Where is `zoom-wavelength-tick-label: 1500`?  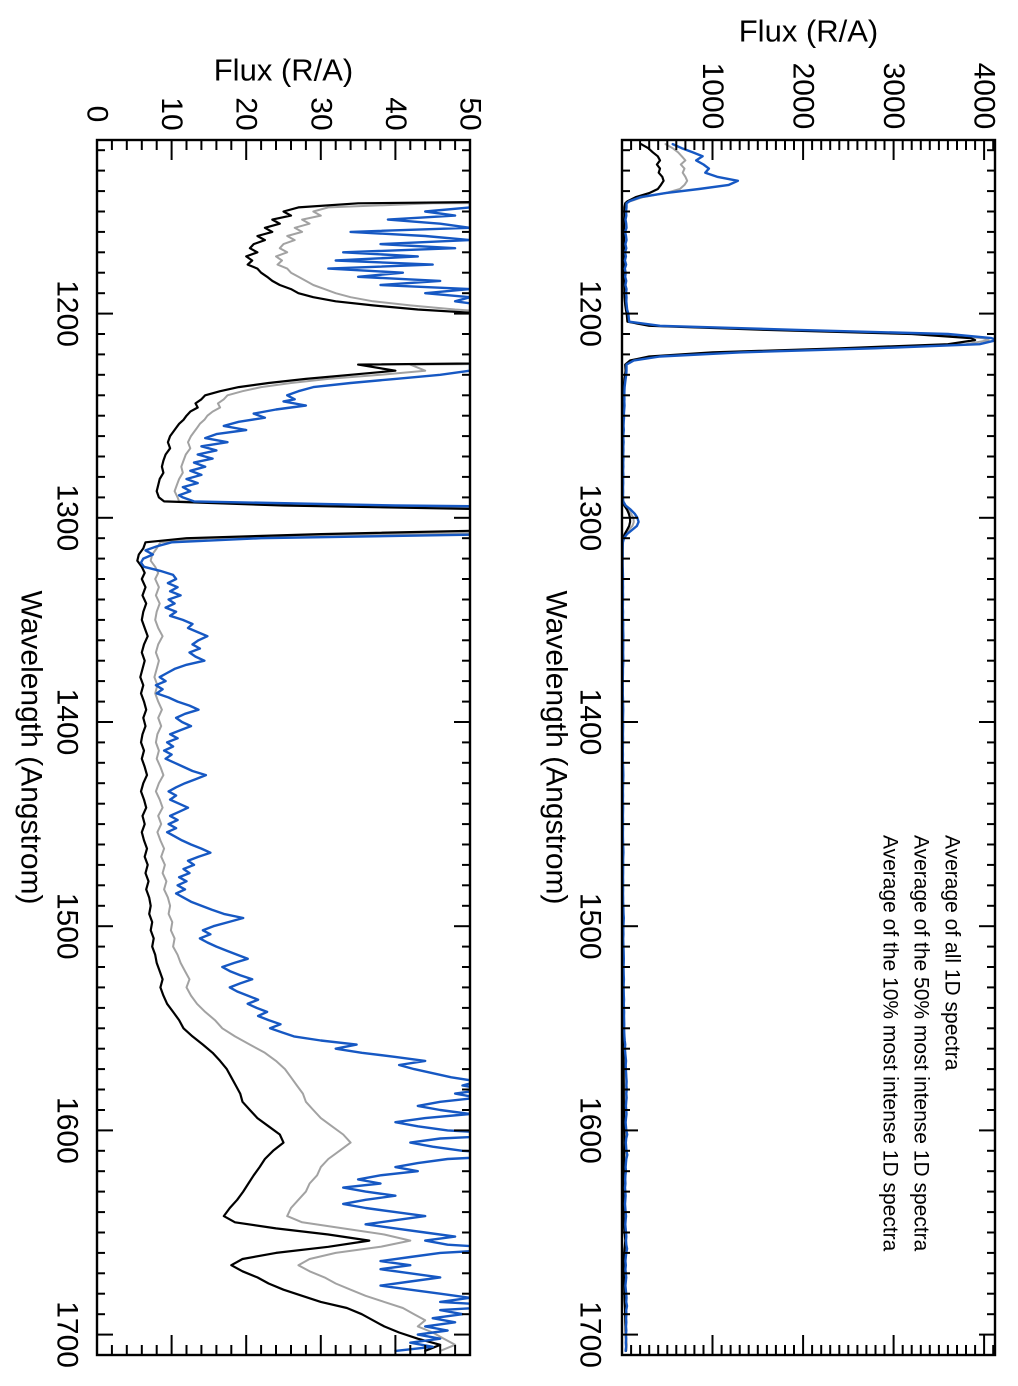
zoom-wavelength-tick-label: 1500 is located at coordinates (67, 926).